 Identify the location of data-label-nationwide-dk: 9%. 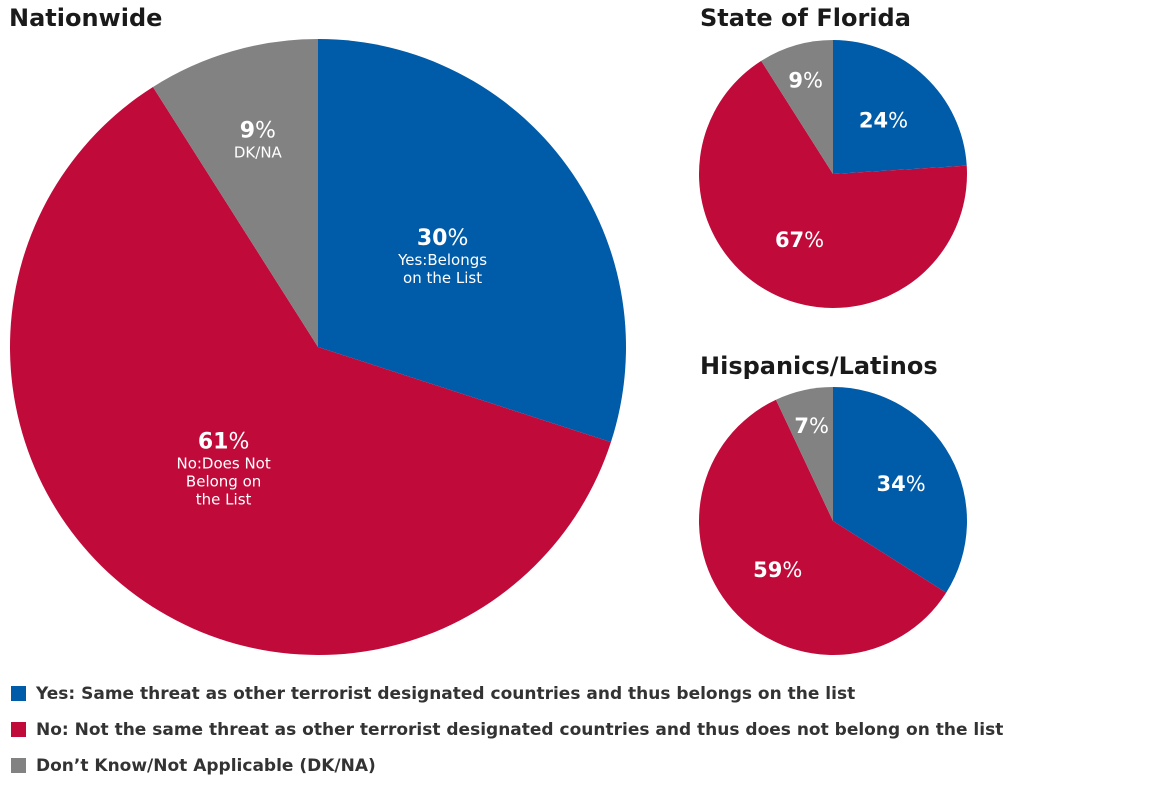
(258, 131).